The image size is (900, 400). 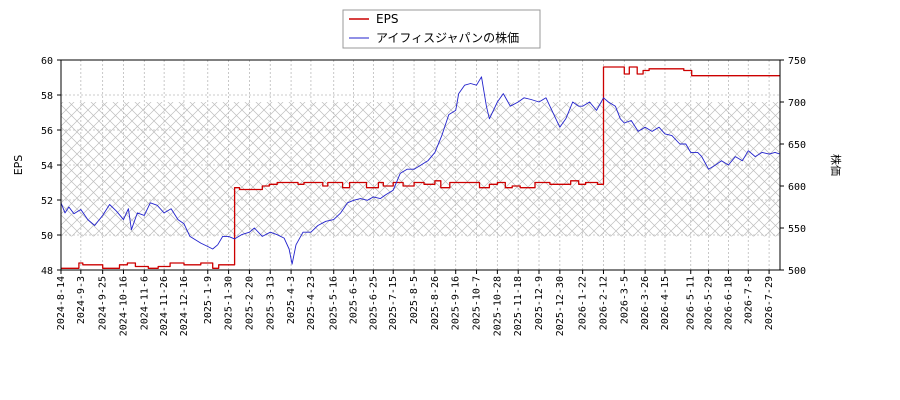 I want to click on y-left-tick-label: 52, so click(x=47, y=201).